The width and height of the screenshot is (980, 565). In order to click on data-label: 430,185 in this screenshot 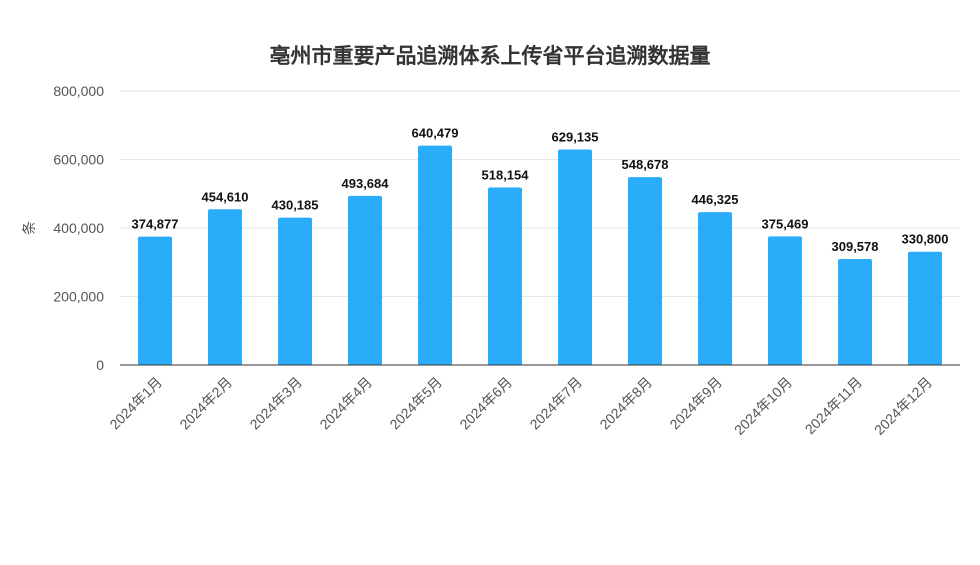, I will do `click(295, 205)`.